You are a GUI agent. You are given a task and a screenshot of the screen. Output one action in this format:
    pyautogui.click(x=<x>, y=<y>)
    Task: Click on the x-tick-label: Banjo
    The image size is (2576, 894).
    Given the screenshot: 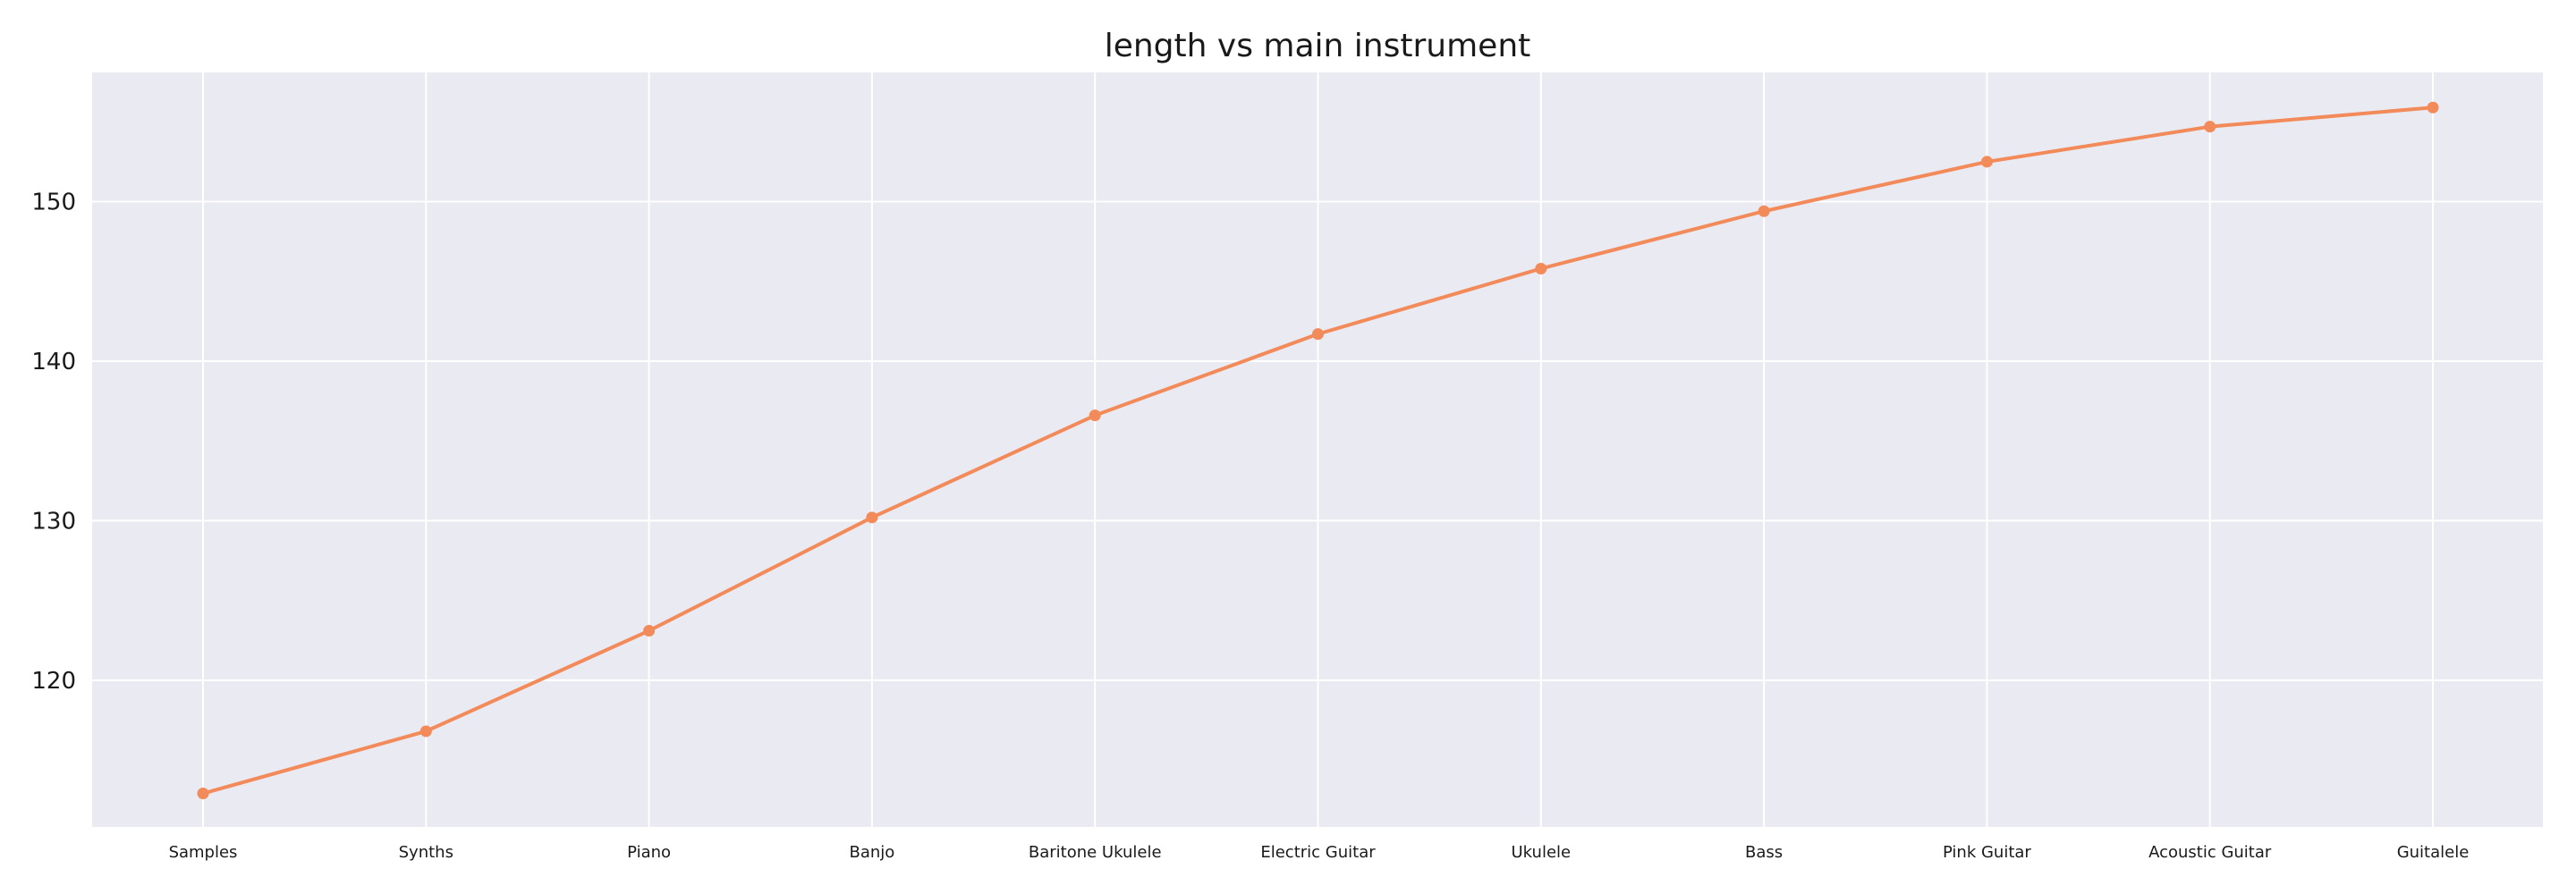 What is the action you would take?
    pyautogui.click(x=871, y=852)
    